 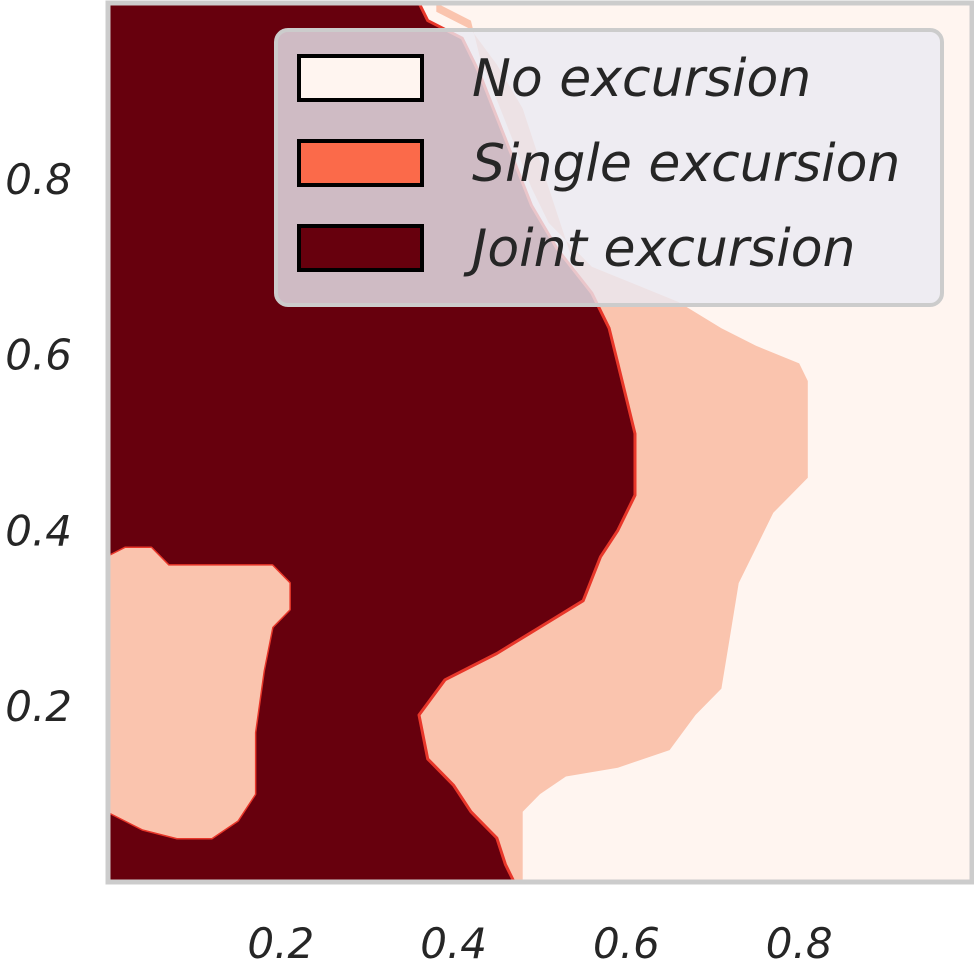 What do you see at coordinates (38, 706) in the screenshot?
I see `y-tick-label: 0.2` at bounding box center [38, 706].